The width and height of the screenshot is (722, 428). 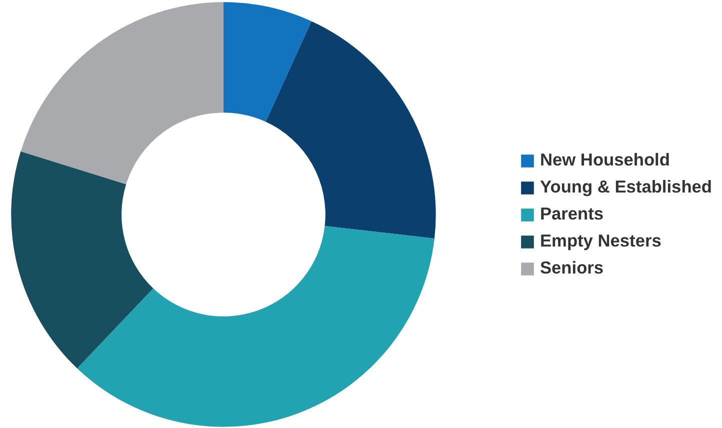 What do you see at coordinates (601, 241) in the screenshot?
I see `legend-label: Empty Nesters` at bounding box center [601, 241].